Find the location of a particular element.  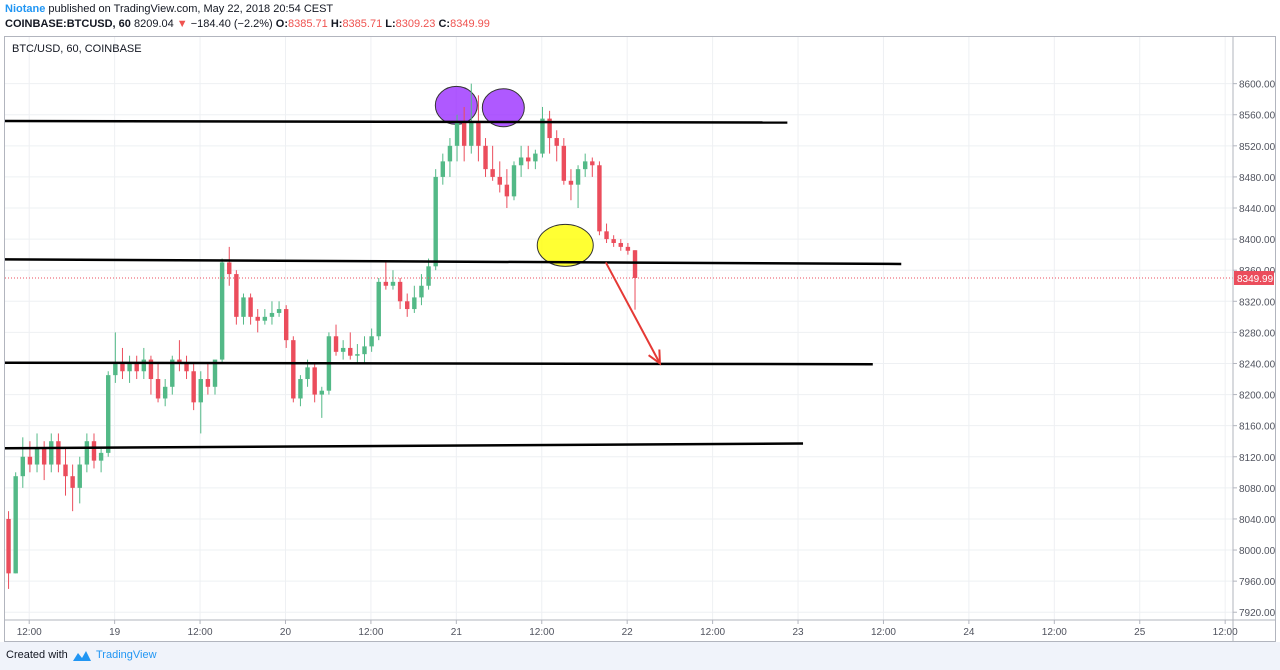

price-tick-label: 8080.00 is located at coordinates (1257, 489).